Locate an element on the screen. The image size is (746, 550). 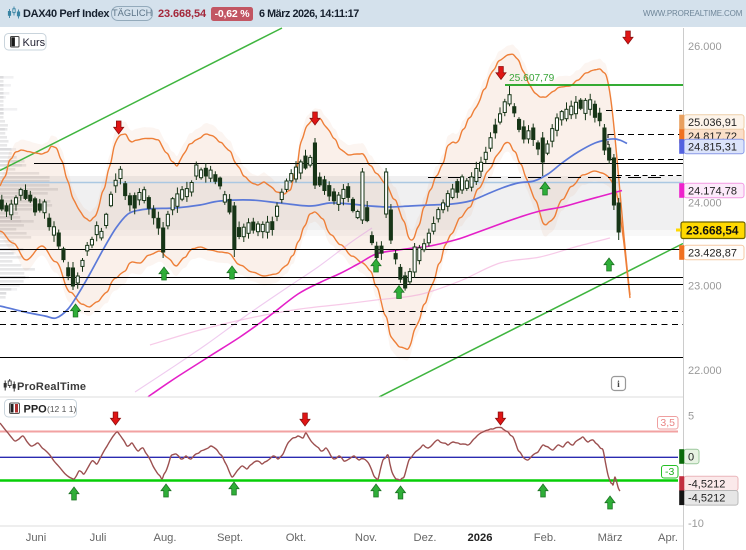
svg-text: 2026 is located at coordinates (480, 538).